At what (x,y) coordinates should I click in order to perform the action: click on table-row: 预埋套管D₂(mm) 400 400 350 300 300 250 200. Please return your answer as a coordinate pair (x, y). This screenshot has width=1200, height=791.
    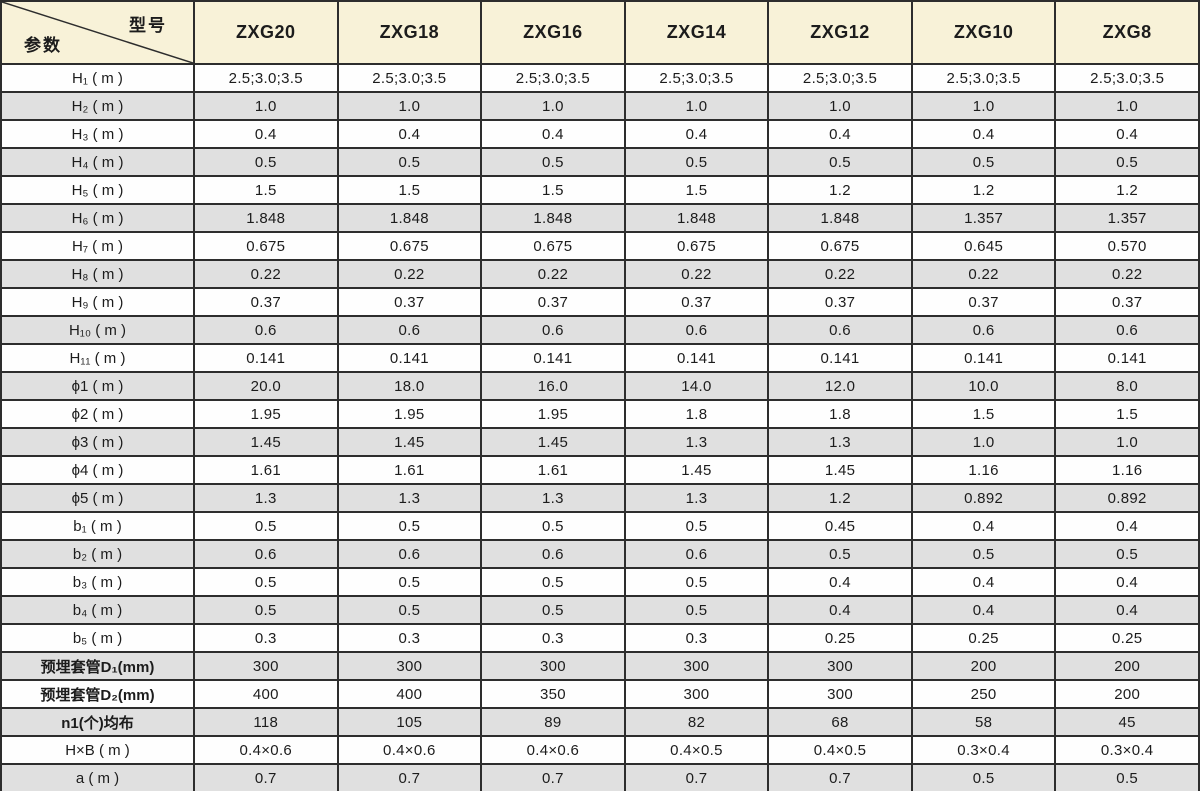
    Looking at the image, I should click on (600, 694).